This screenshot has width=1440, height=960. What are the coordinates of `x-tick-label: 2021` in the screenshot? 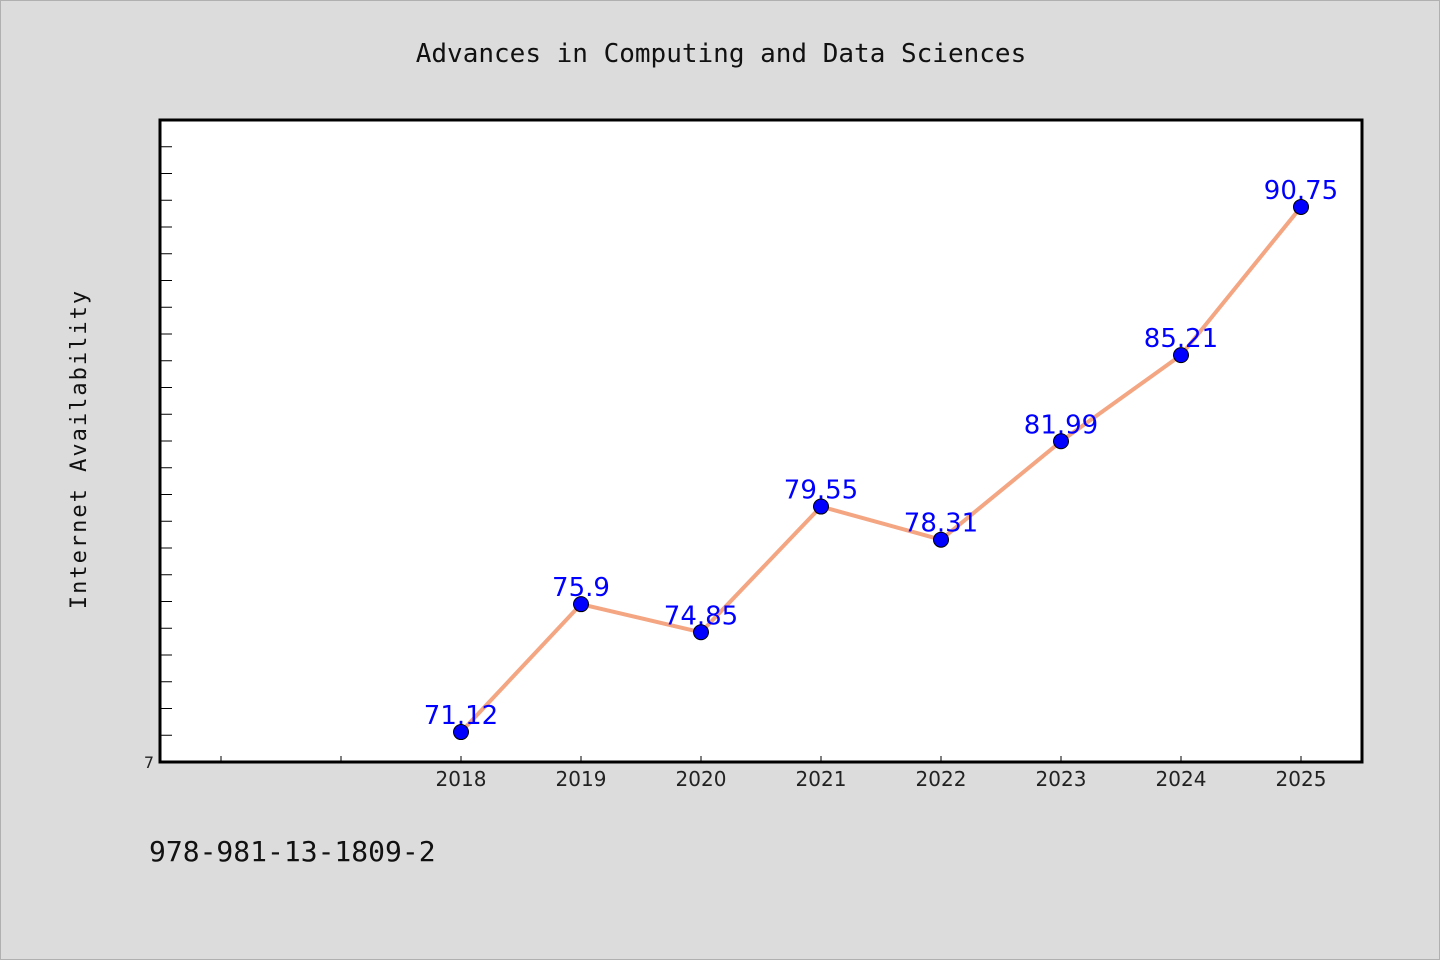 It's located at (821, 779).